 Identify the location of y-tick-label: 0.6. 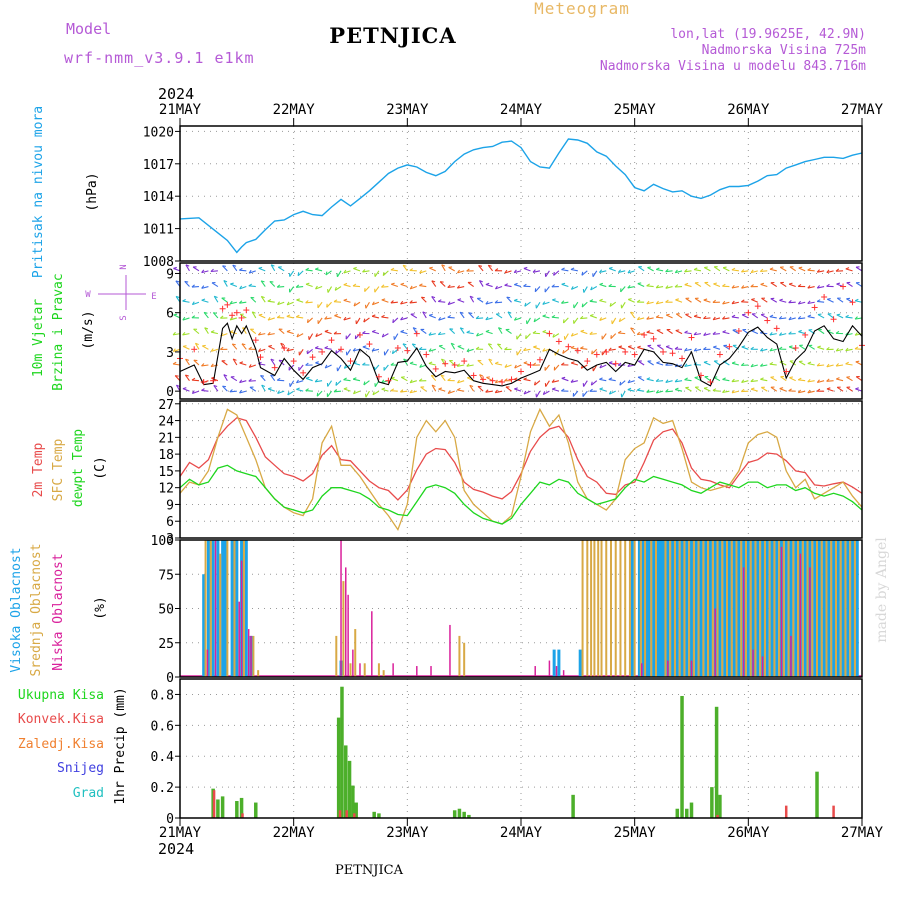
(162, 726).